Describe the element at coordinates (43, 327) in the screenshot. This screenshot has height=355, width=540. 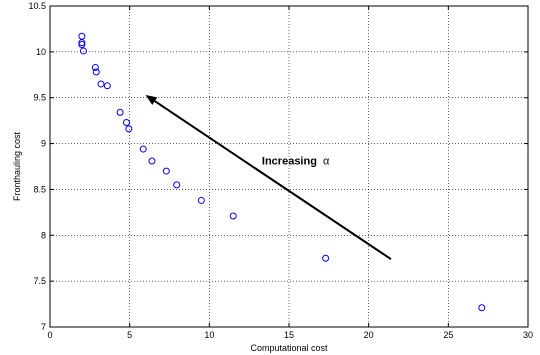
I see `y-tick-label: 7` at that location.